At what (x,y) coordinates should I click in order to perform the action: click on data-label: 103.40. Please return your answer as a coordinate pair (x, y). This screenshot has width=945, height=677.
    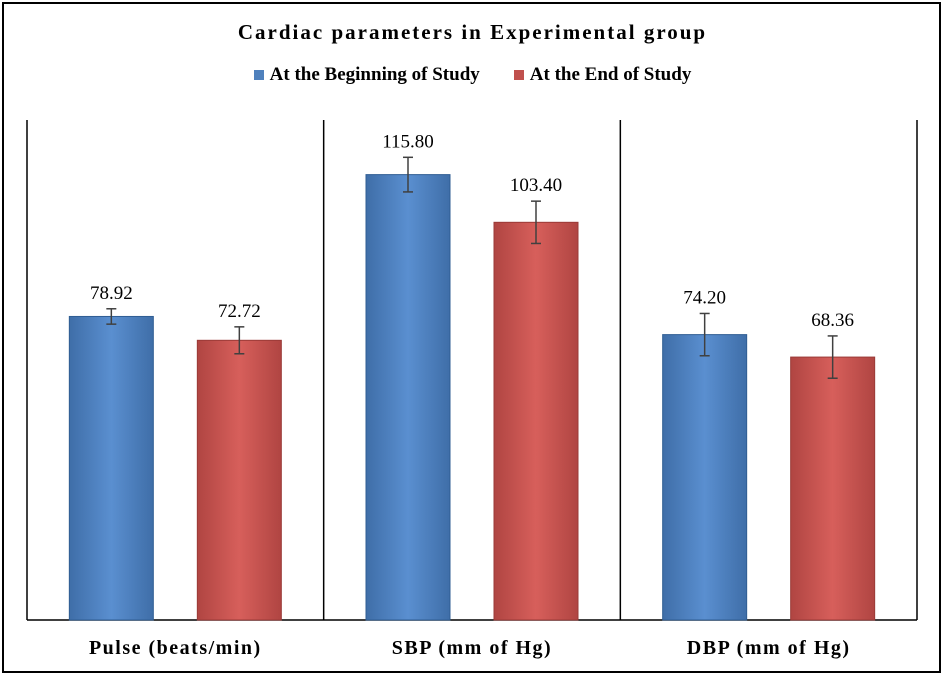
    Looking at the image, I should click on (536, 185).